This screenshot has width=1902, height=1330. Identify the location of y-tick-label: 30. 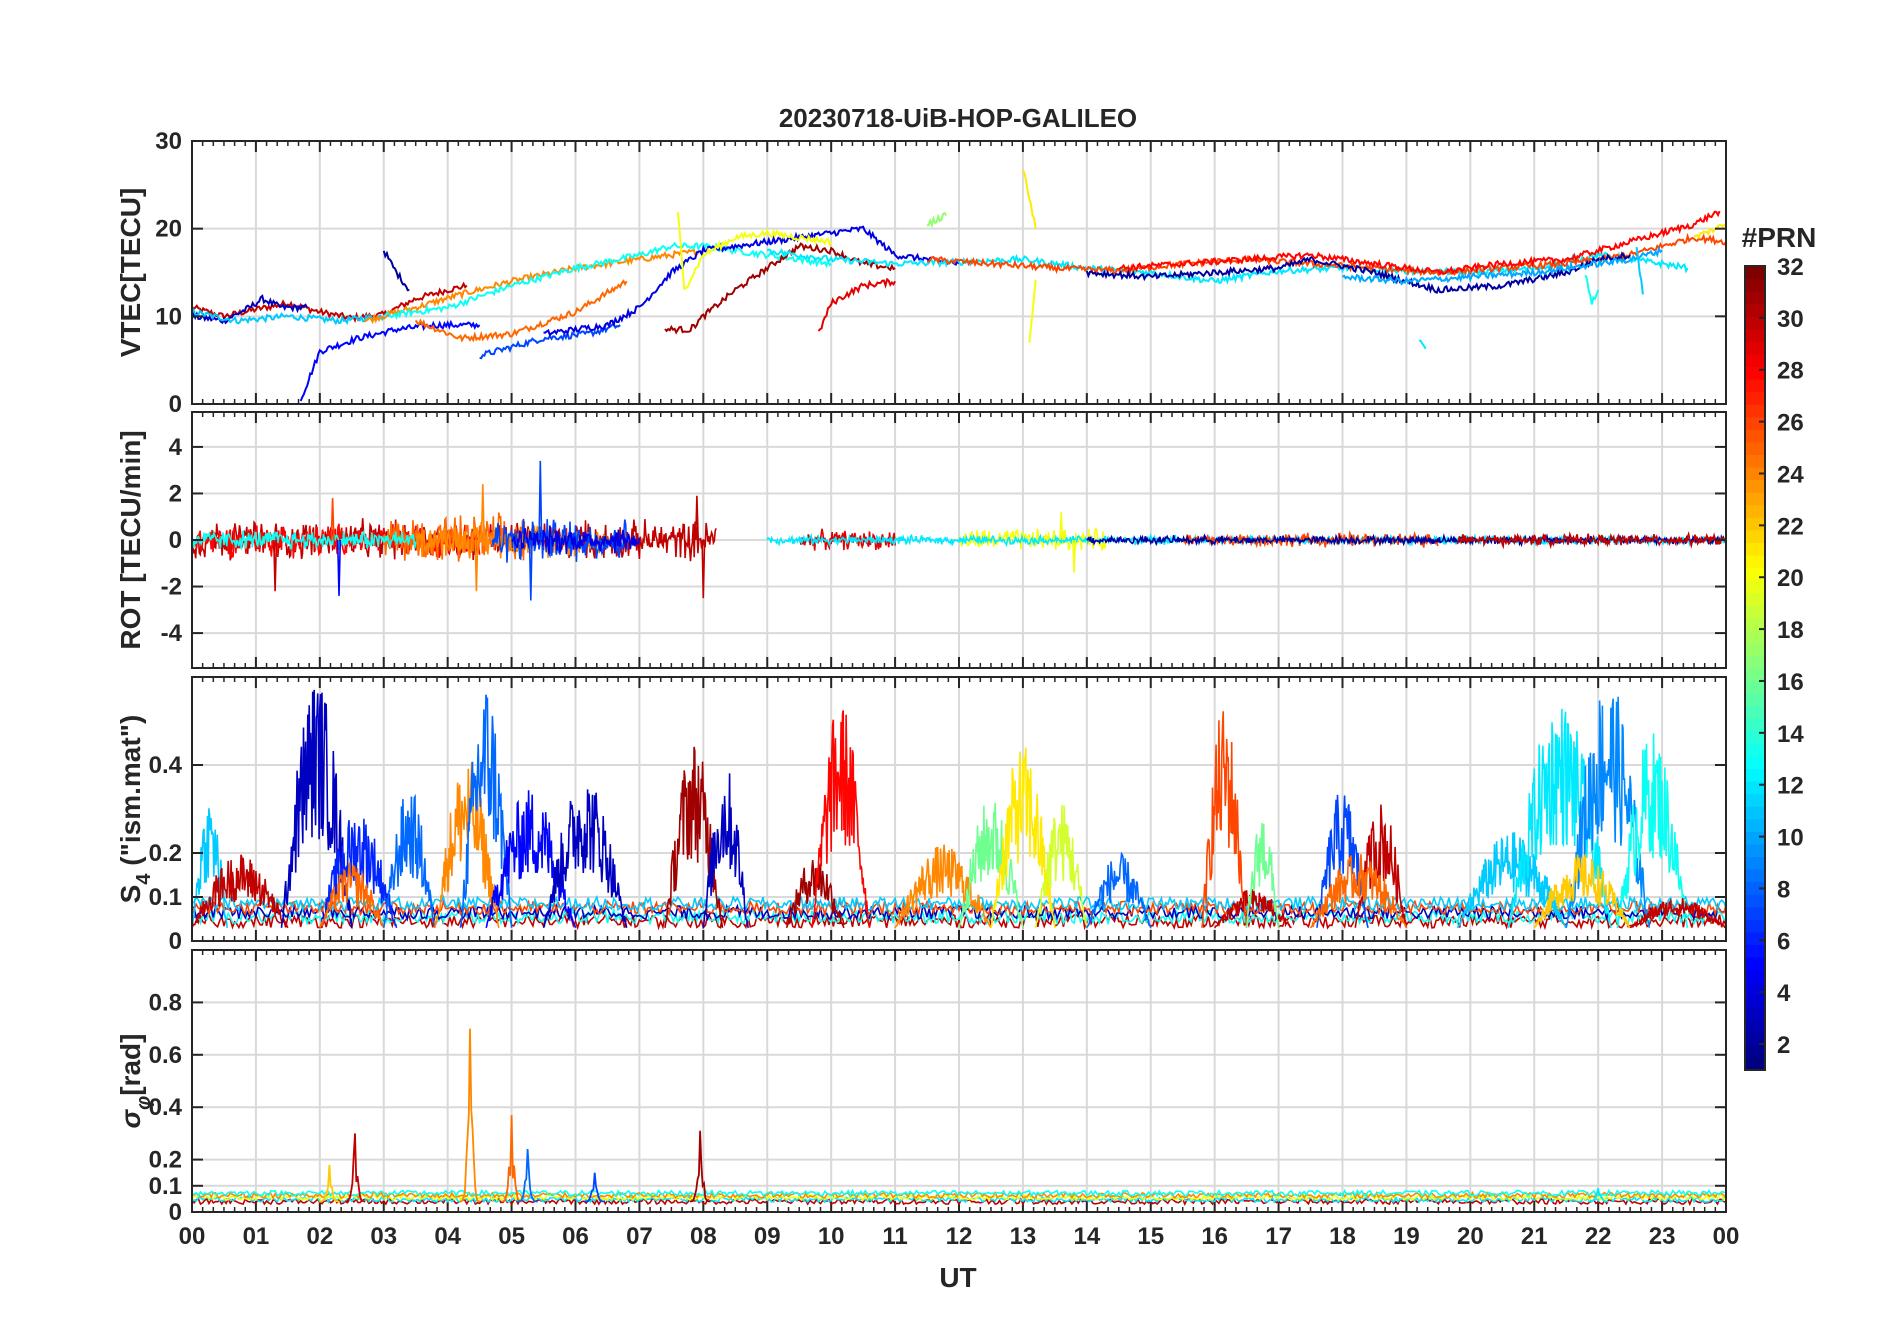
(168, 141).